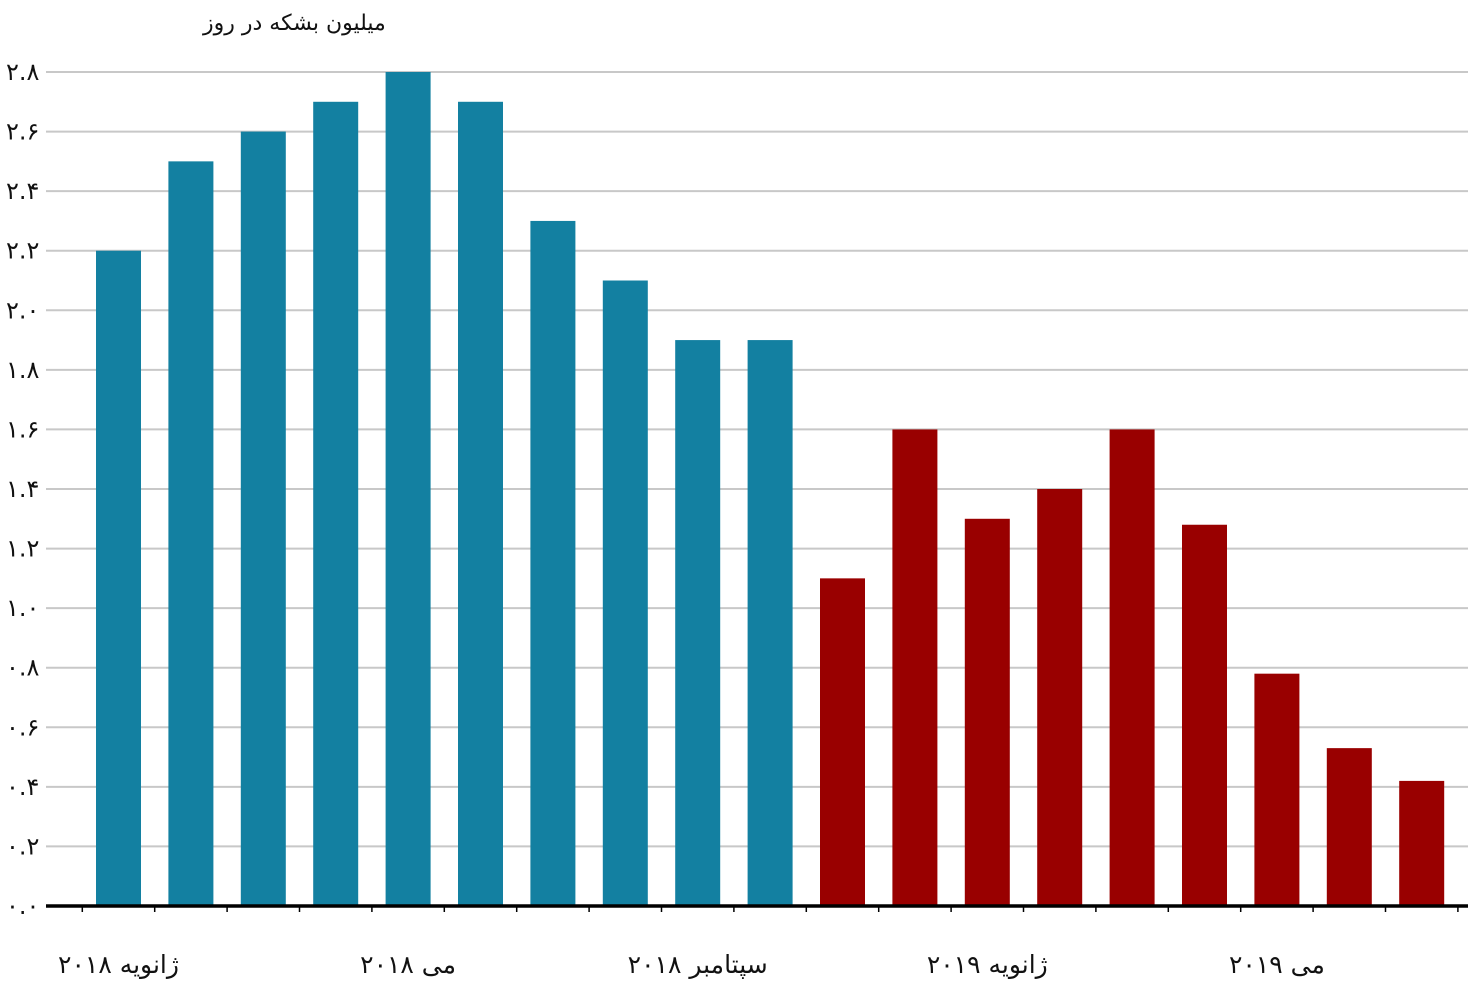 The image size is (1480, 982). I want to click on y-tick-label: ۰.۴, so click(22, 787).